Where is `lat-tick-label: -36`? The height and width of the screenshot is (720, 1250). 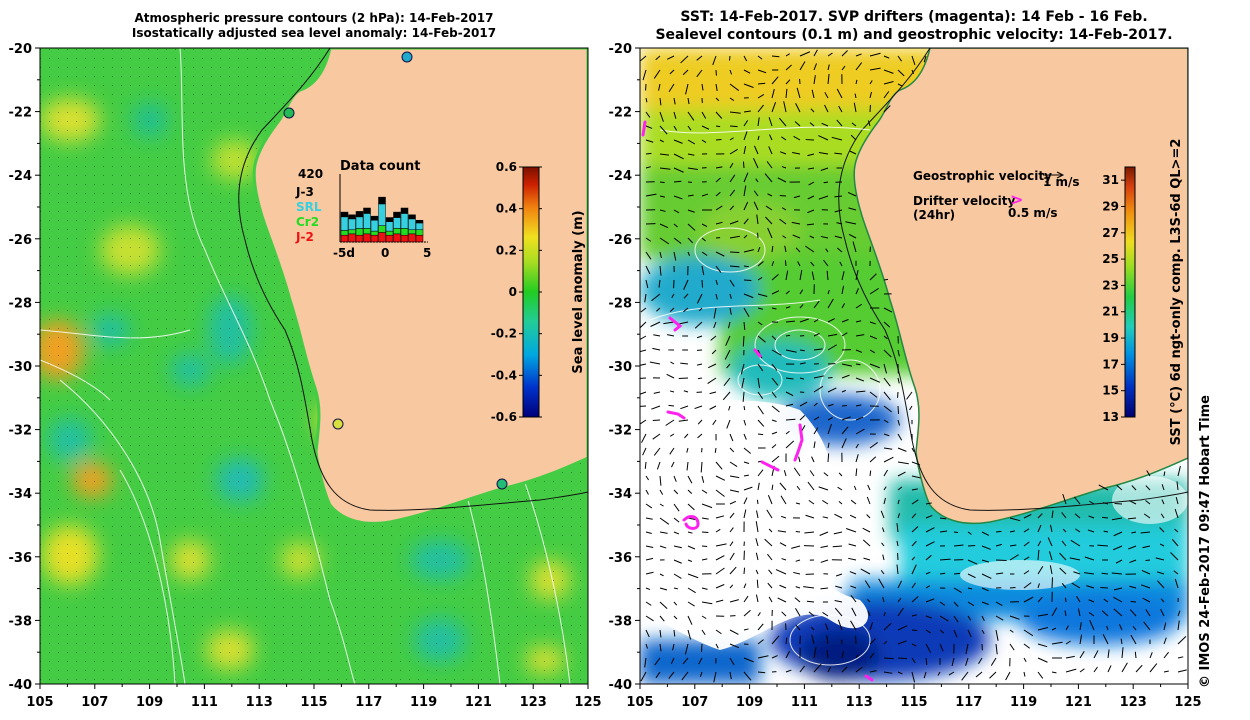 lat-tick-label: -36 is located at coordinates (621, 558).